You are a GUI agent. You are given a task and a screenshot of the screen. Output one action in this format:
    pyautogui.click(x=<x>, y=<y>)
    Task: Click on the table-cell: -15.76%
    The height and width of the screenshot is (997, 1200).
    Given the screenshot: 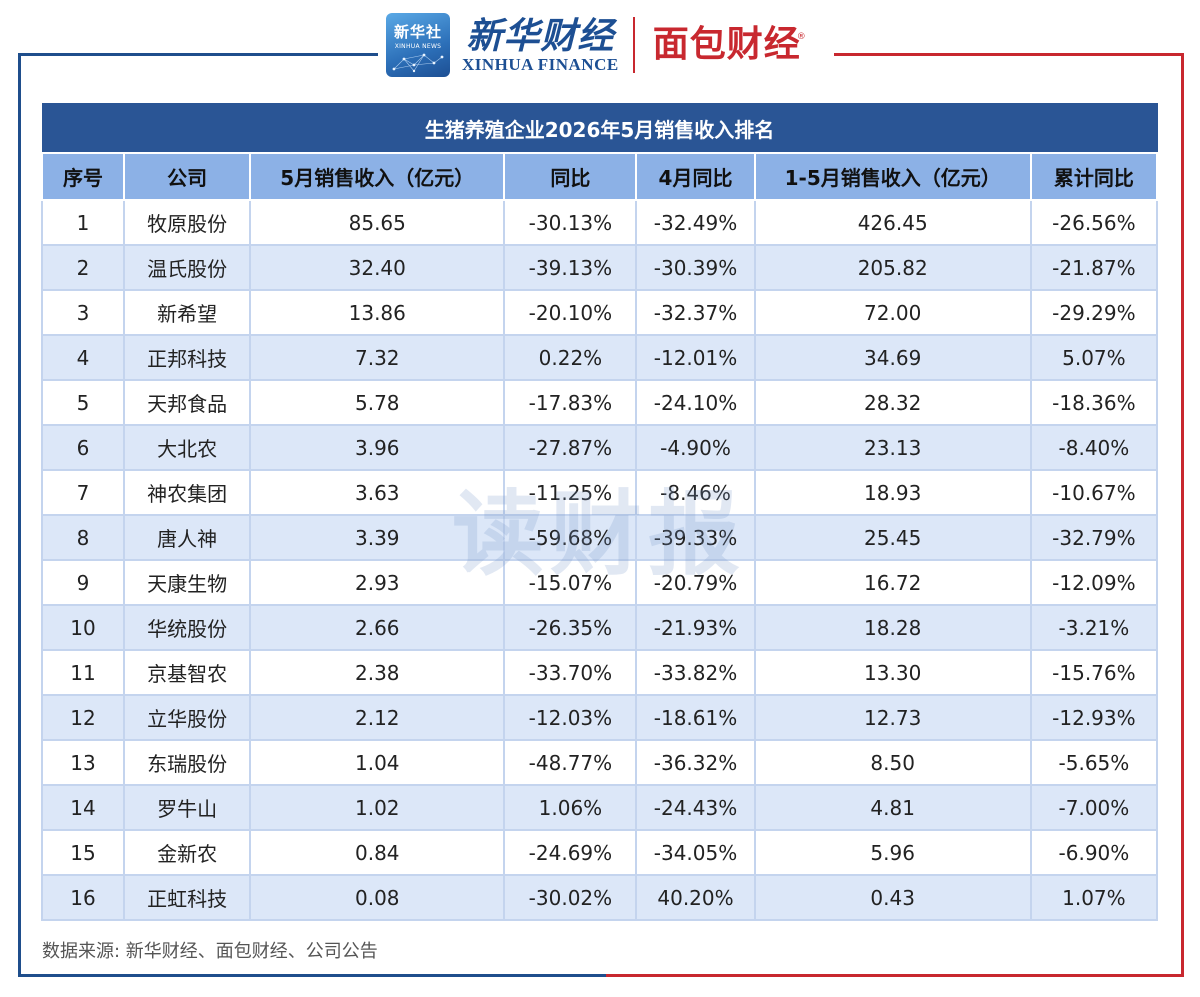 What is the action you would take?
    pyautogui.click(x=1094, y=672)
    